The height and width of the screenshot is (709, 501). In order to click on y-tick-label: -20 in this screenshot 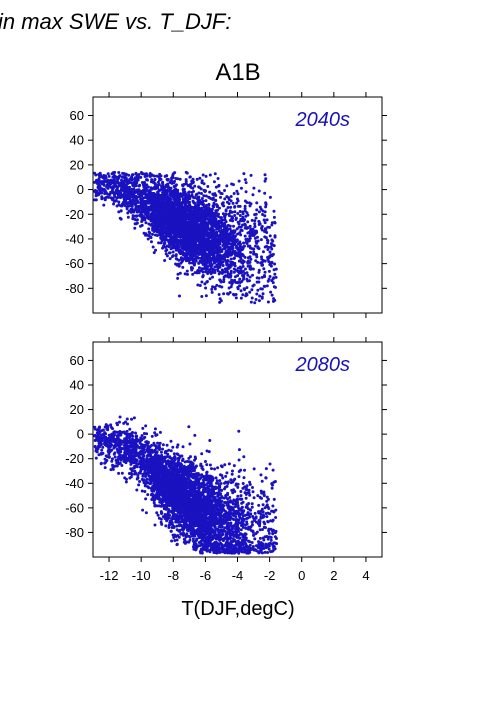, I will do `click(74, 214)`.